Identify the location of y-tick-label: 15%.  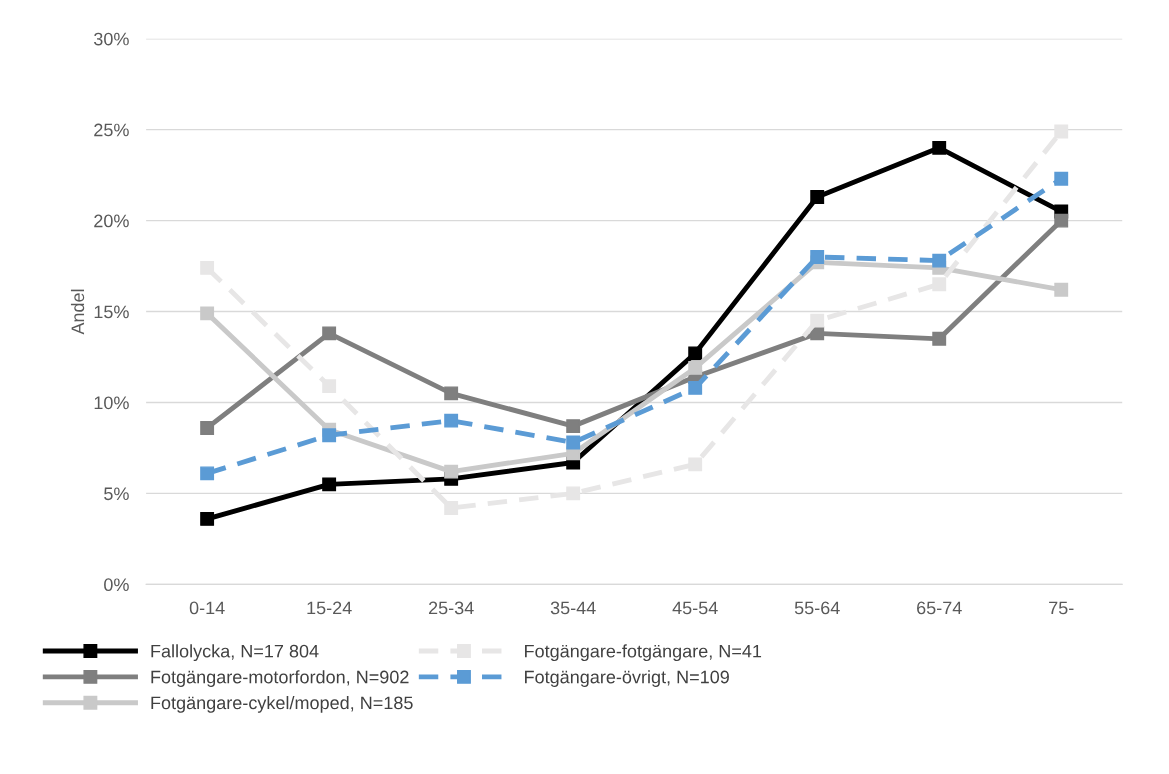
(111, 312).